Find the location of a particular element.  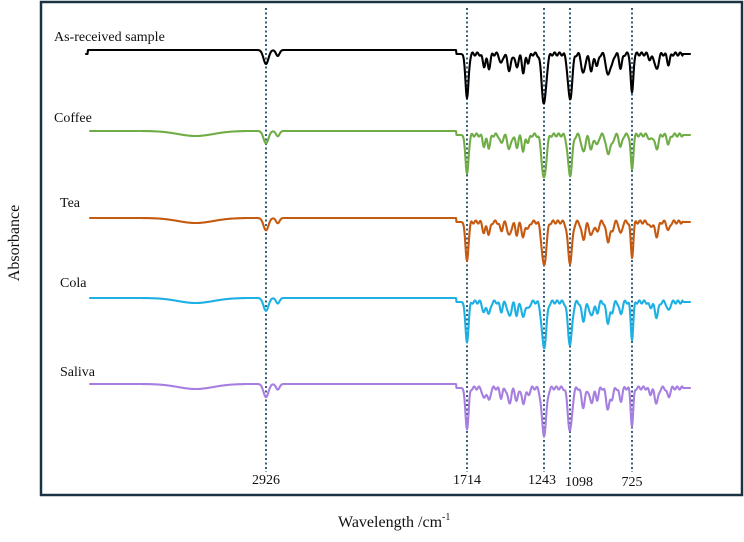

y-axis-label: Absorbance is located at coordinates (14, 243).